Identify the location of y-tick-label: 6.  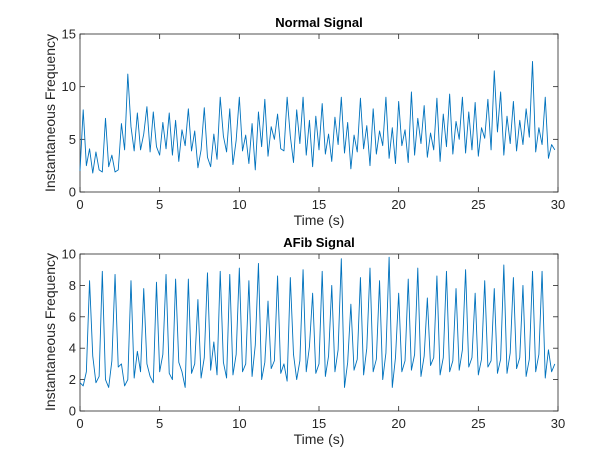
(72, 316).